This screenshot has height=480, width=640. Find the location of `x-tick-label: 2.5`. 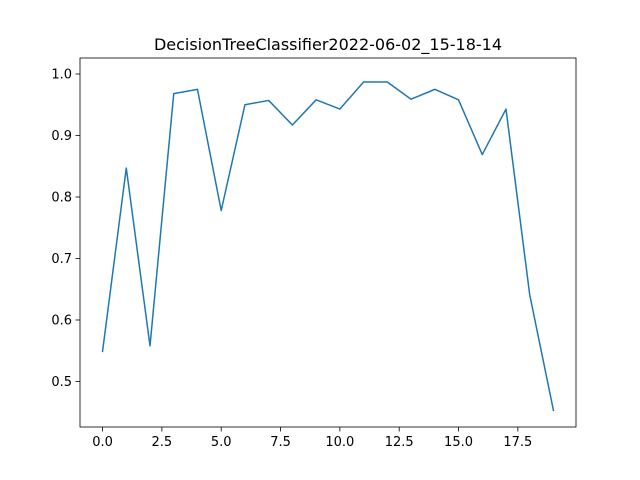

x-tick-label: 2.5 is located at coordinates (162, 442).